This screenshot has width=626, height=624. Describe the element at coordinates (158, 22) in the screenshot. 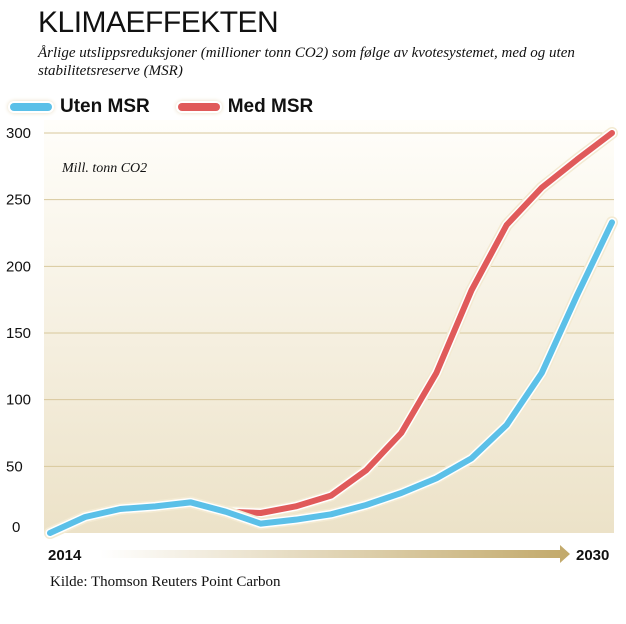

I see `chart-title: KLIMAEFFEKTEN` at that location.